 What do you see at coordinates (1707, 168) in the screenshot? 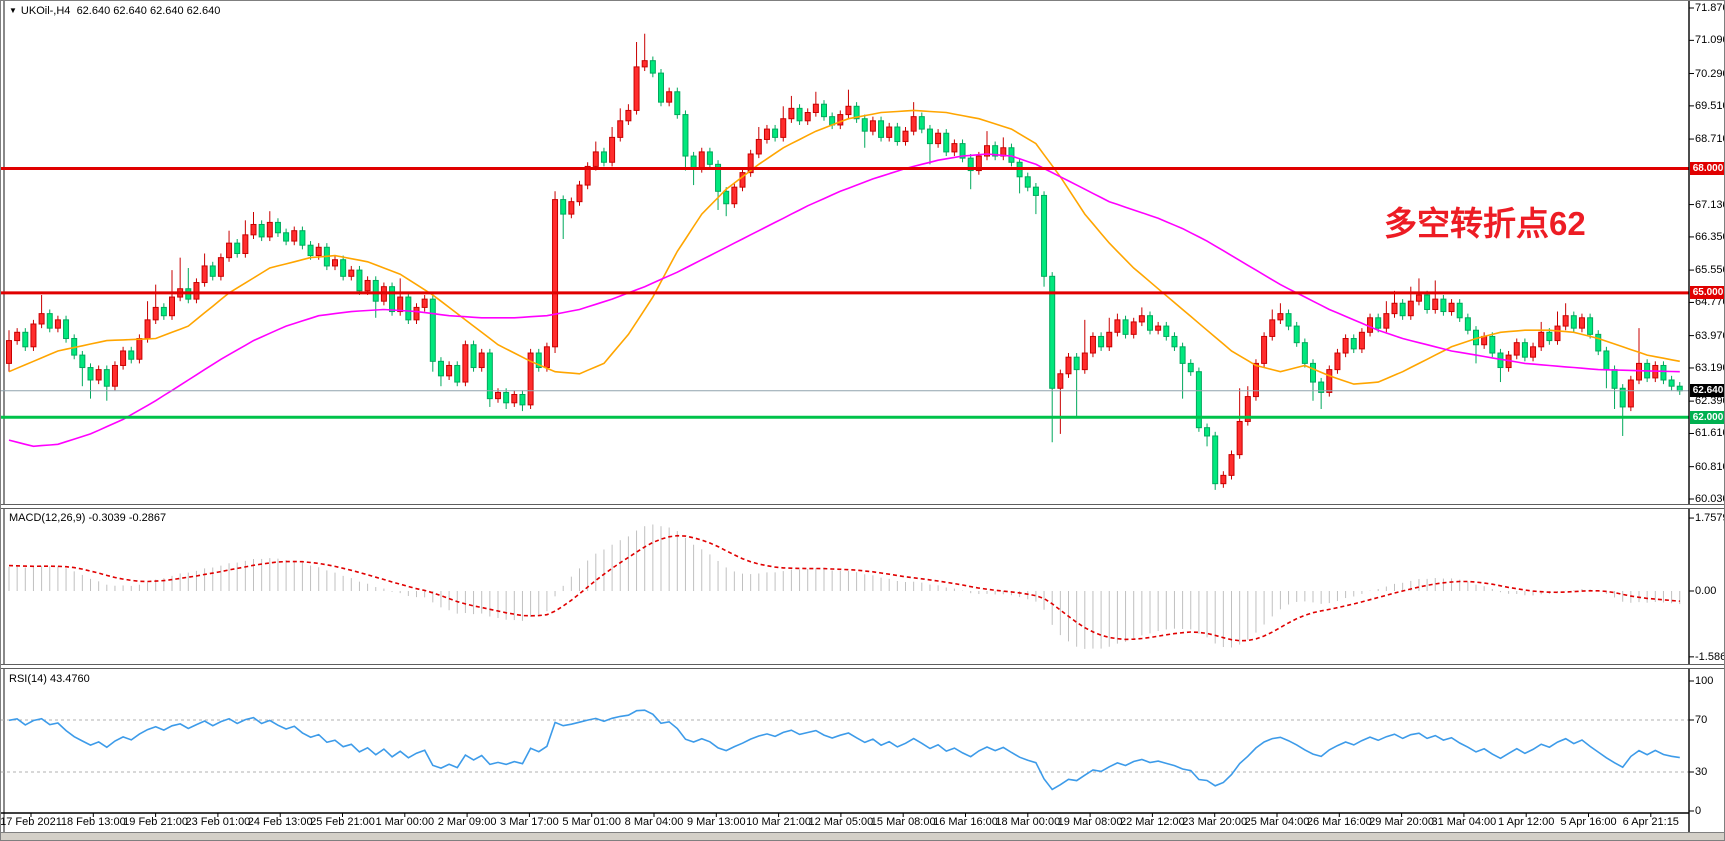
I see `price-badge-68.000: 68.000` at bounding box center [1707, 168].